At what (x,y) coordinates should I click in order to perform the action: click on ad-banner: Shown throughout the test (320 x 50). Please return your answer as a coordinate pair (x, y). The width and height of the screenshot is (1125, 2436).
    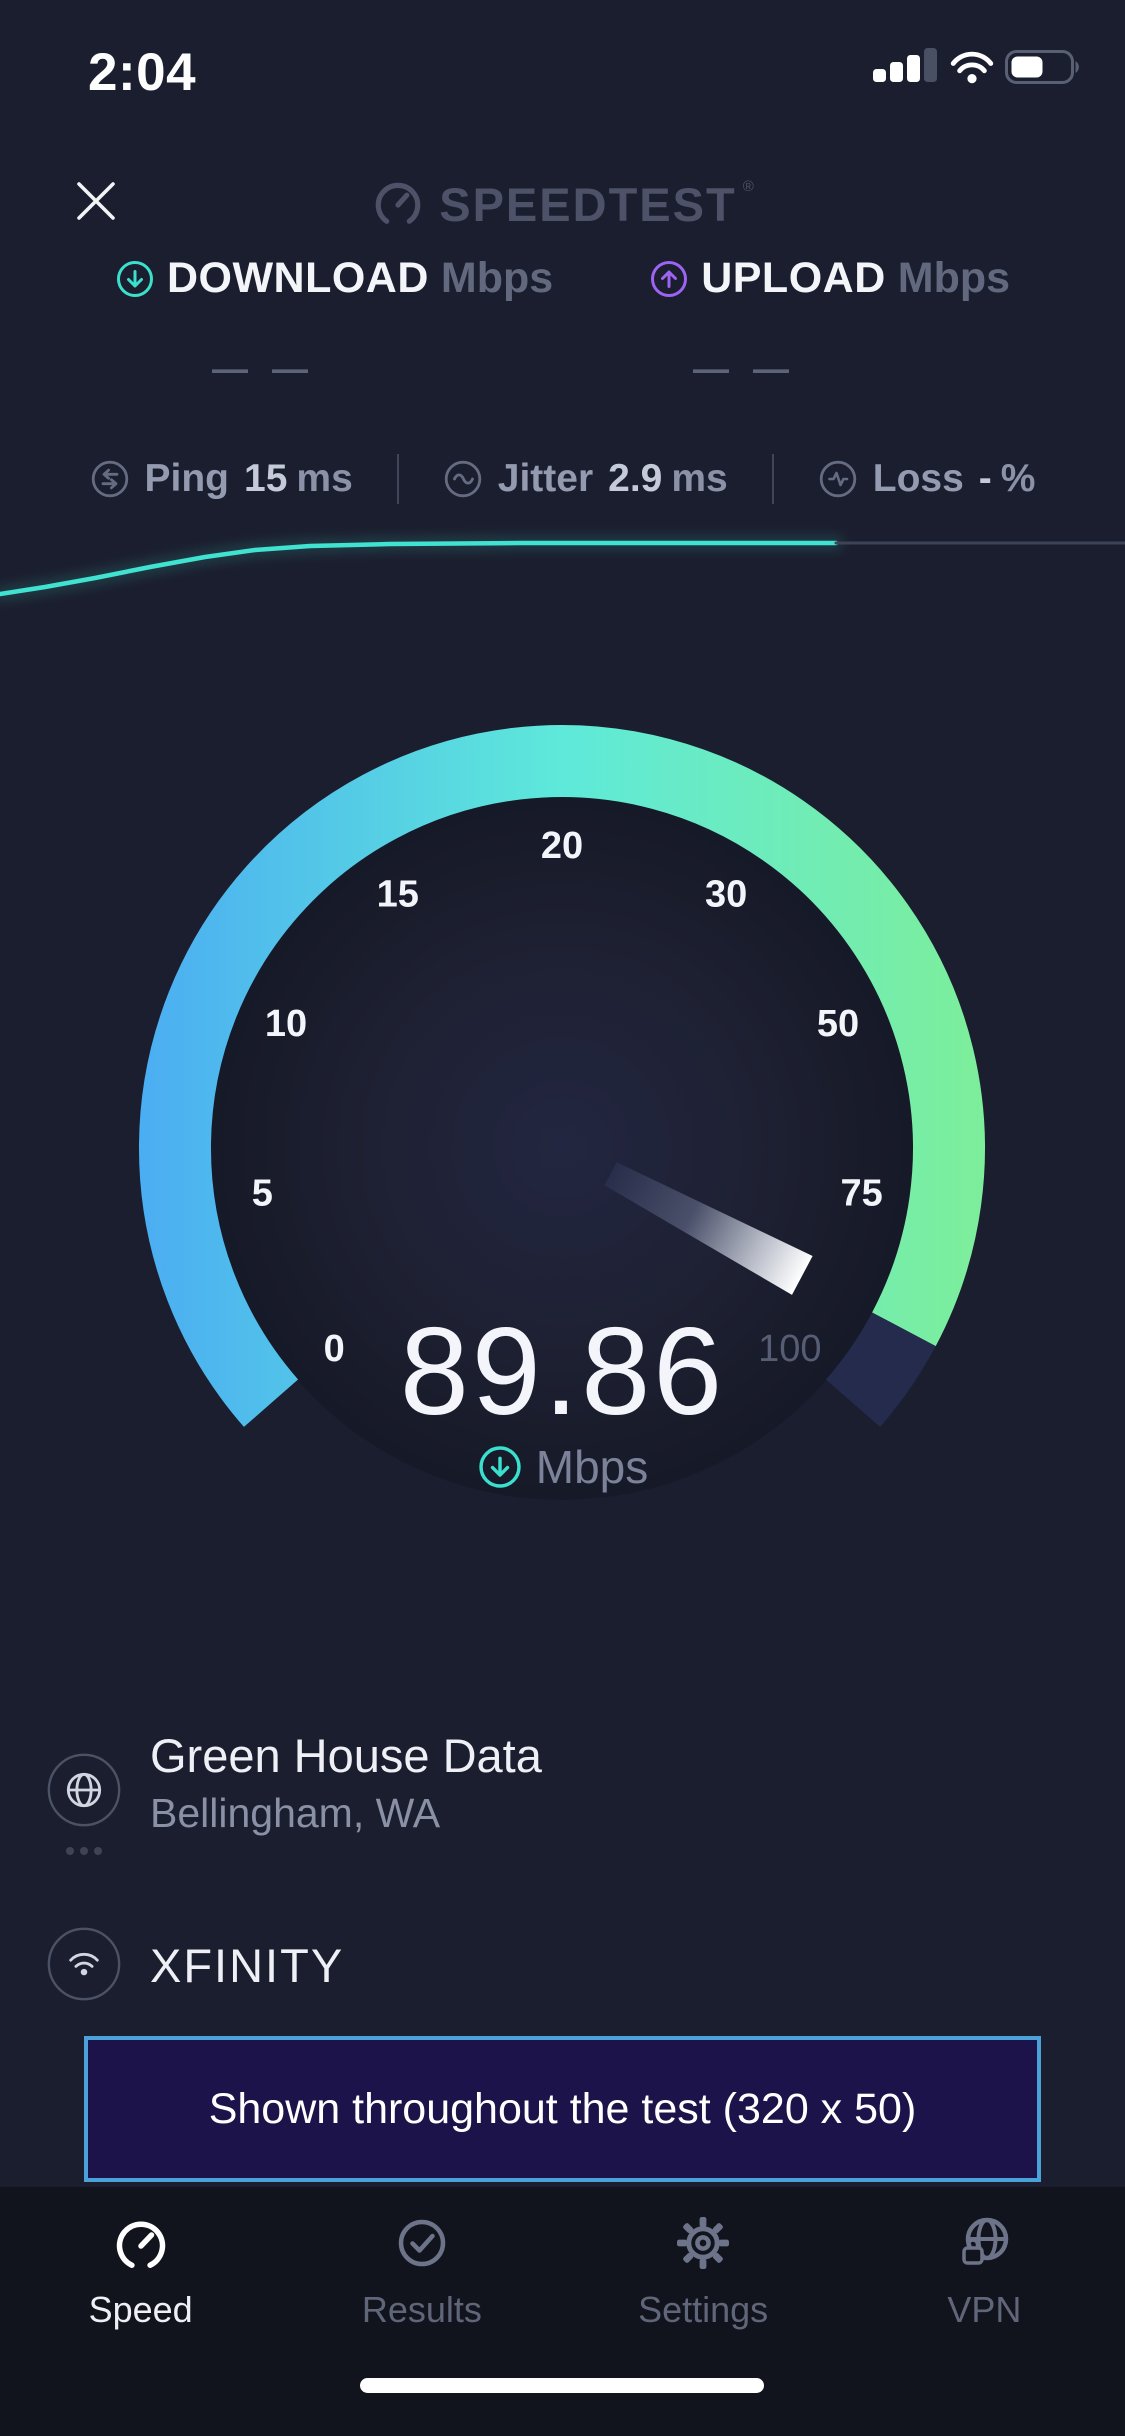
    Looking at the image, I should click on (562, 2109).